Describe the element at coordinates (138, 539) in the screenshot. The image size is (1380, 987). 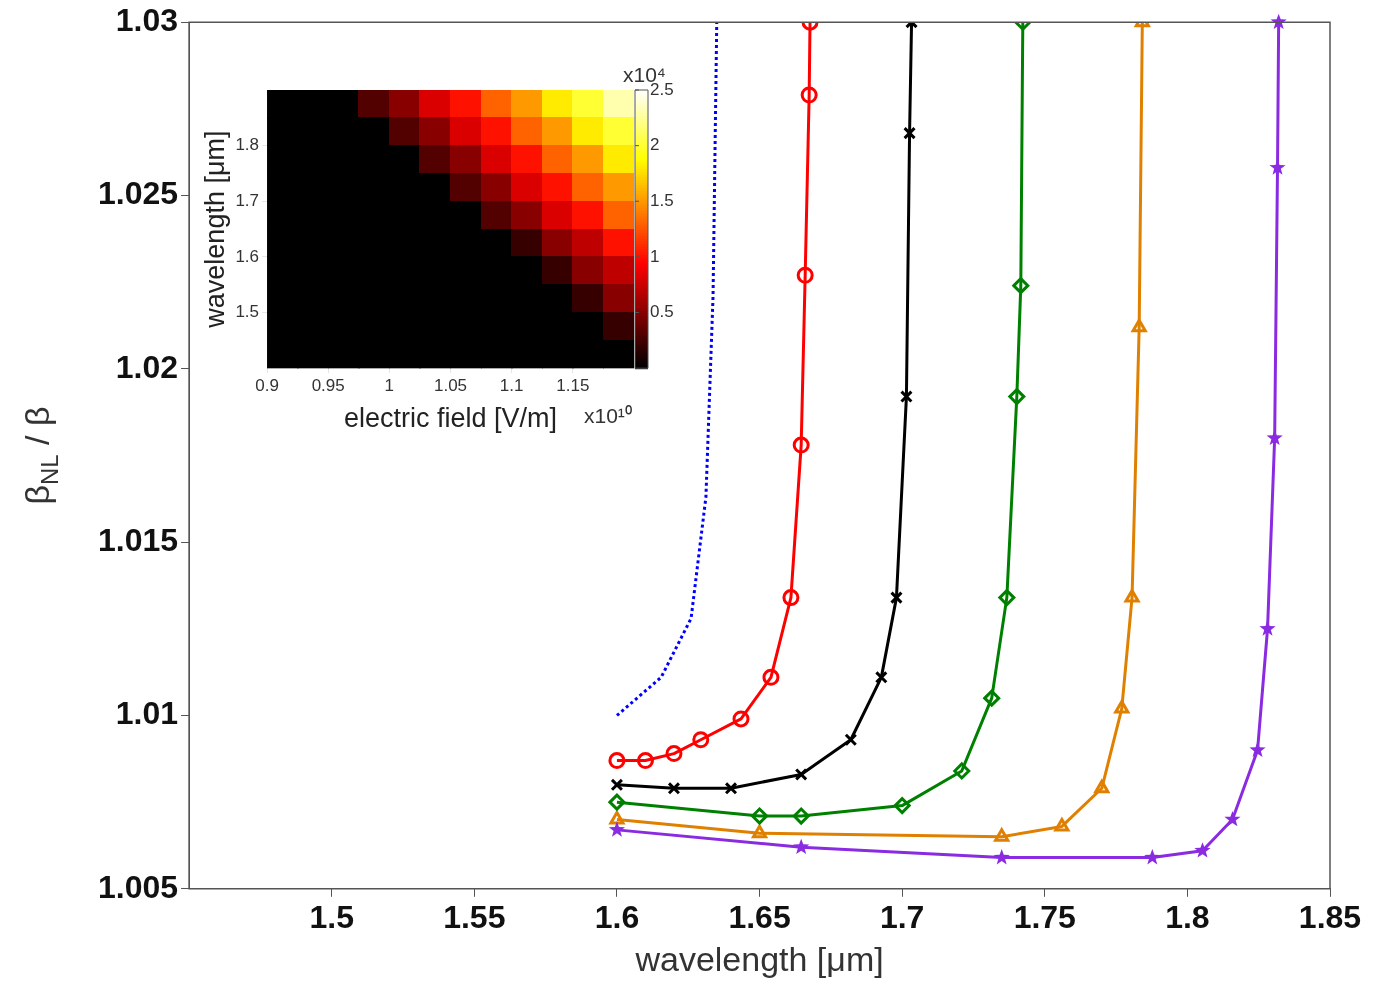
I see `y-tick-label: 1.015` at that location.